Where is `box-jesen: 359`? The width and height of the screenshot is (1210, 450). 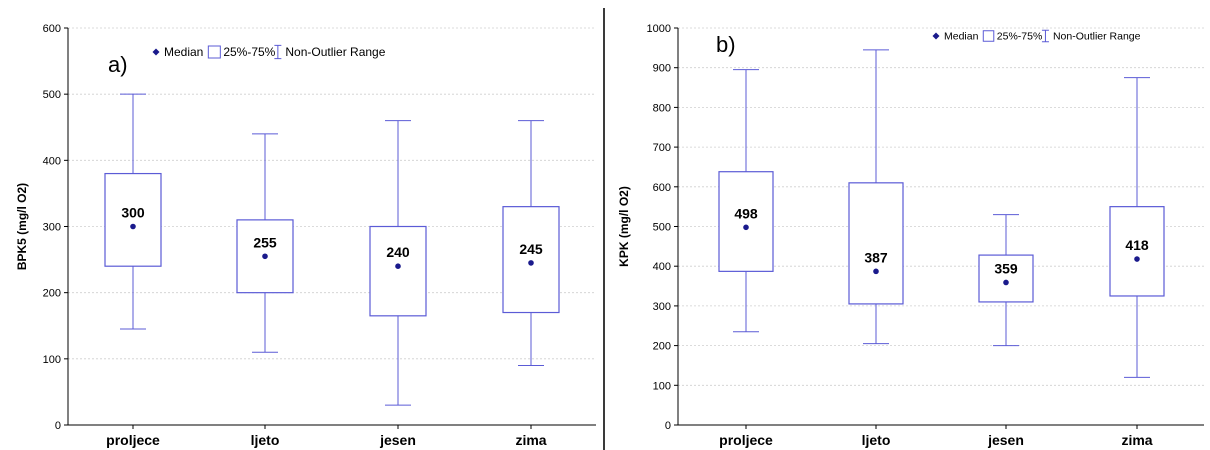
box-jesen: 359 is located at coordinates (1006, 280).